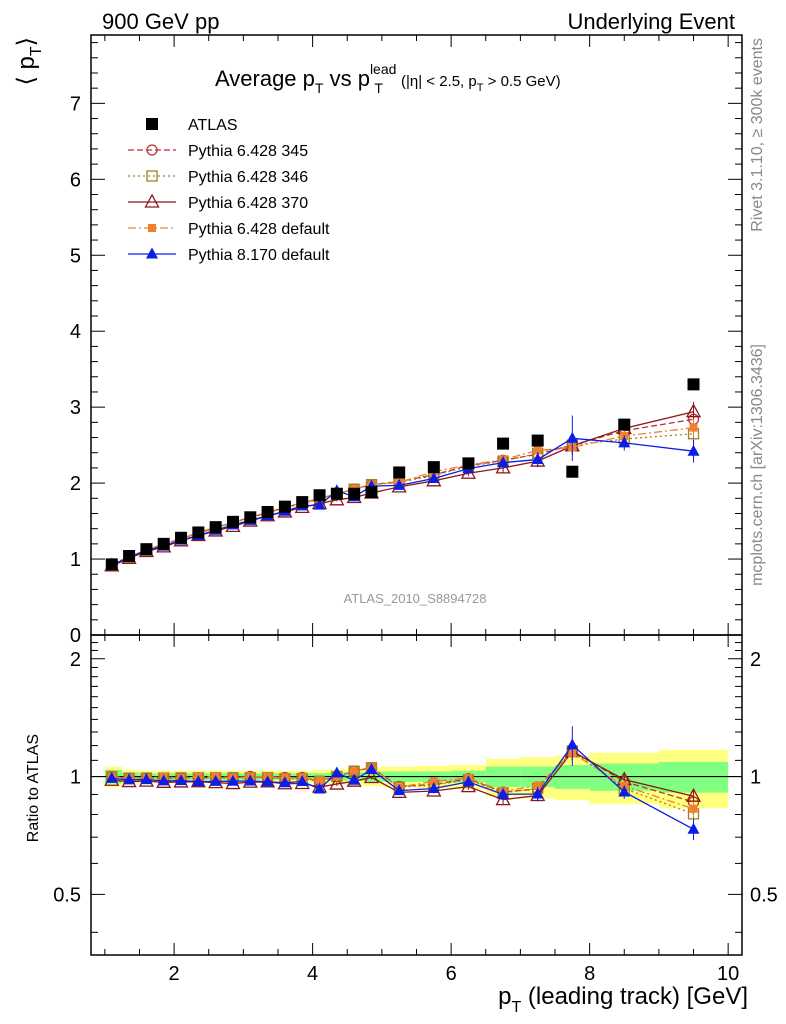  Describe the element at coordinates (75, 560) in the screenshot. I see `main-y-tick-label: 1` at that location.